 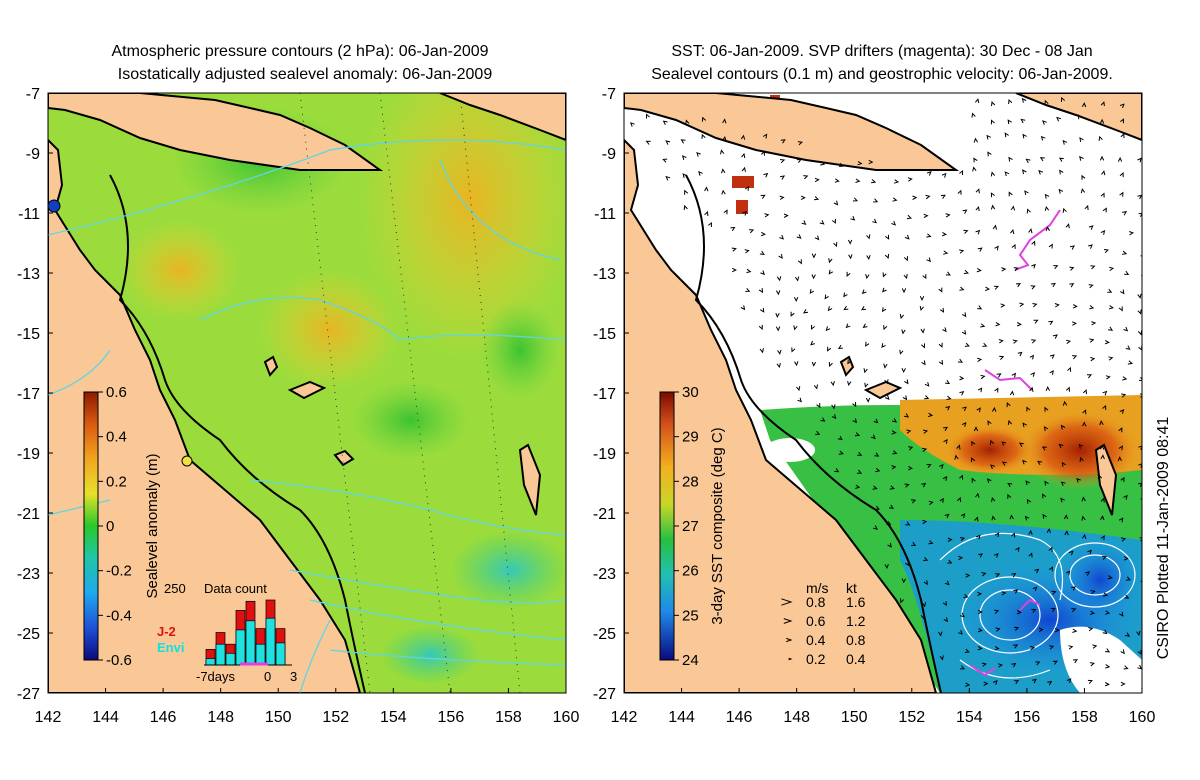 I want to click on left-colorbar, so click(x=91, y=526).